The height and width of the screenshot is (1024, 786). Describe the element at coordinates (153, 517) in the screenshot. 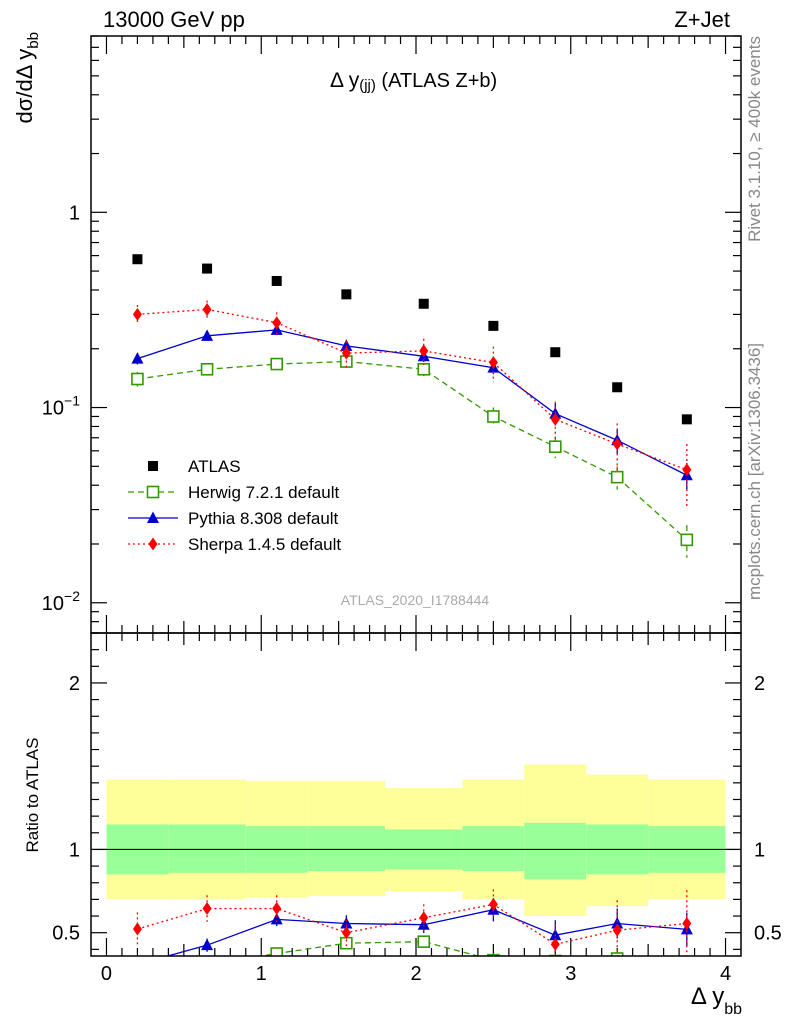

I see `pythia-legend-marker` at that location.